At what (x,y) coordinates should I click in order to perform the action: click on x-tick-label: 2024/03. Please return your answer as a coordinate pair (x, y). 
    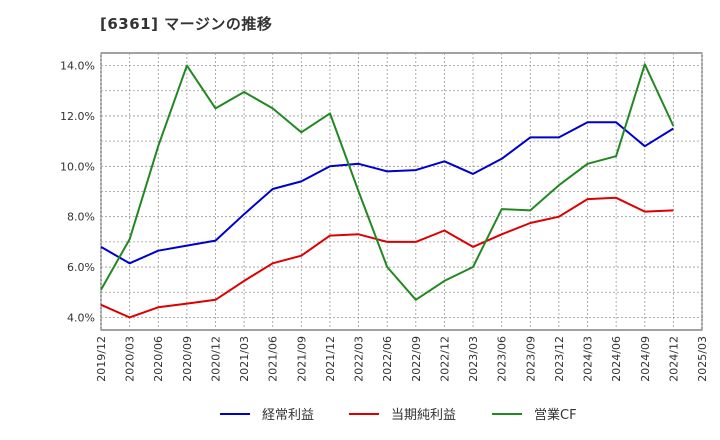
    Looking at the image, I should click on (588, 359).